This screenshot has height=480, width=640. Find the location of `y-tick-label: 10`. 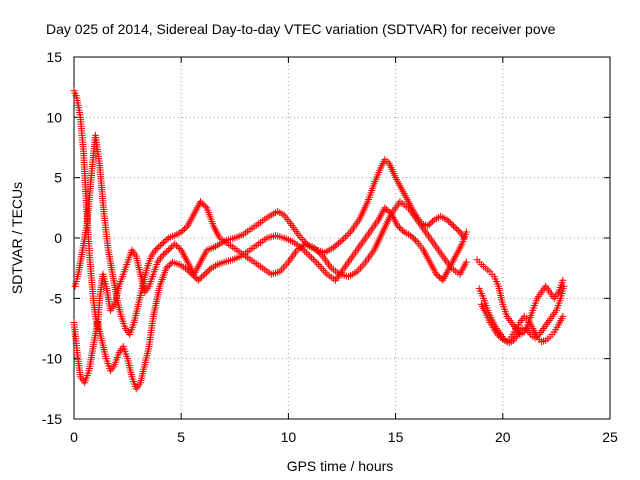

y-tick-label: 10 is located at coordinates (54, 117).